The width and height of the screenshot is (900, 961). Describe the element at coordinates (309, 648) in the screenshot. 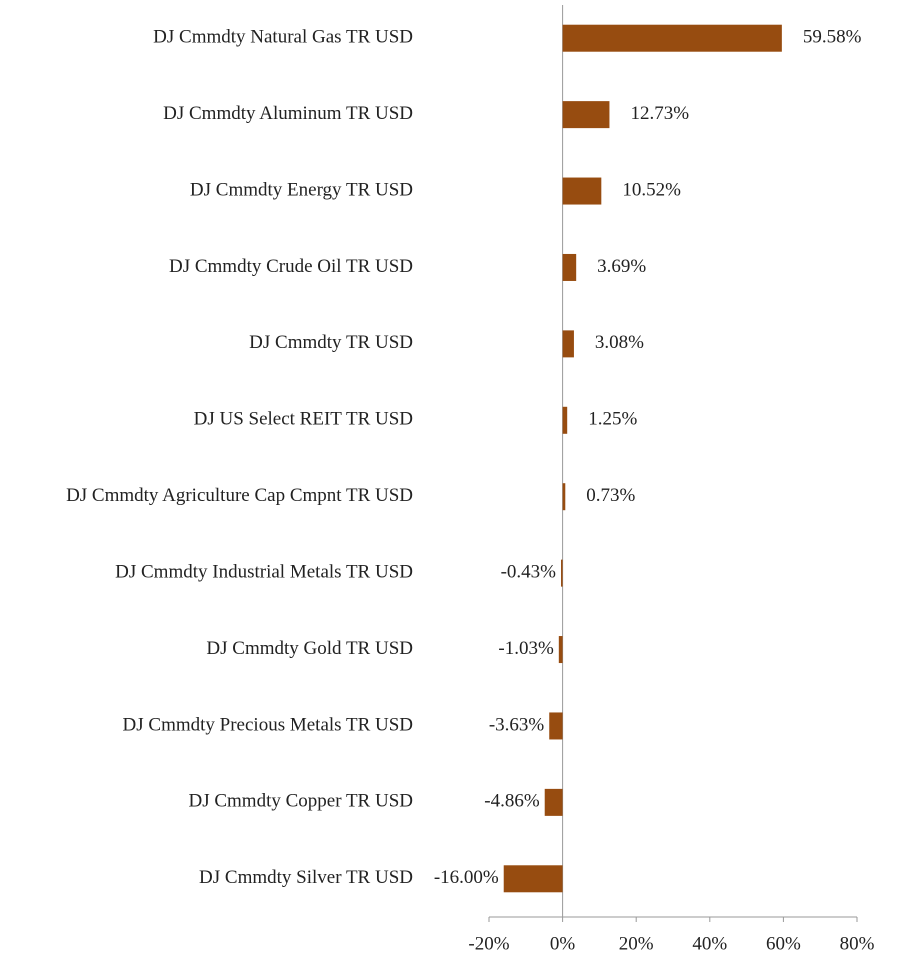

I see `category-label: DJ Cmmdty Gold TR USD` at that location.